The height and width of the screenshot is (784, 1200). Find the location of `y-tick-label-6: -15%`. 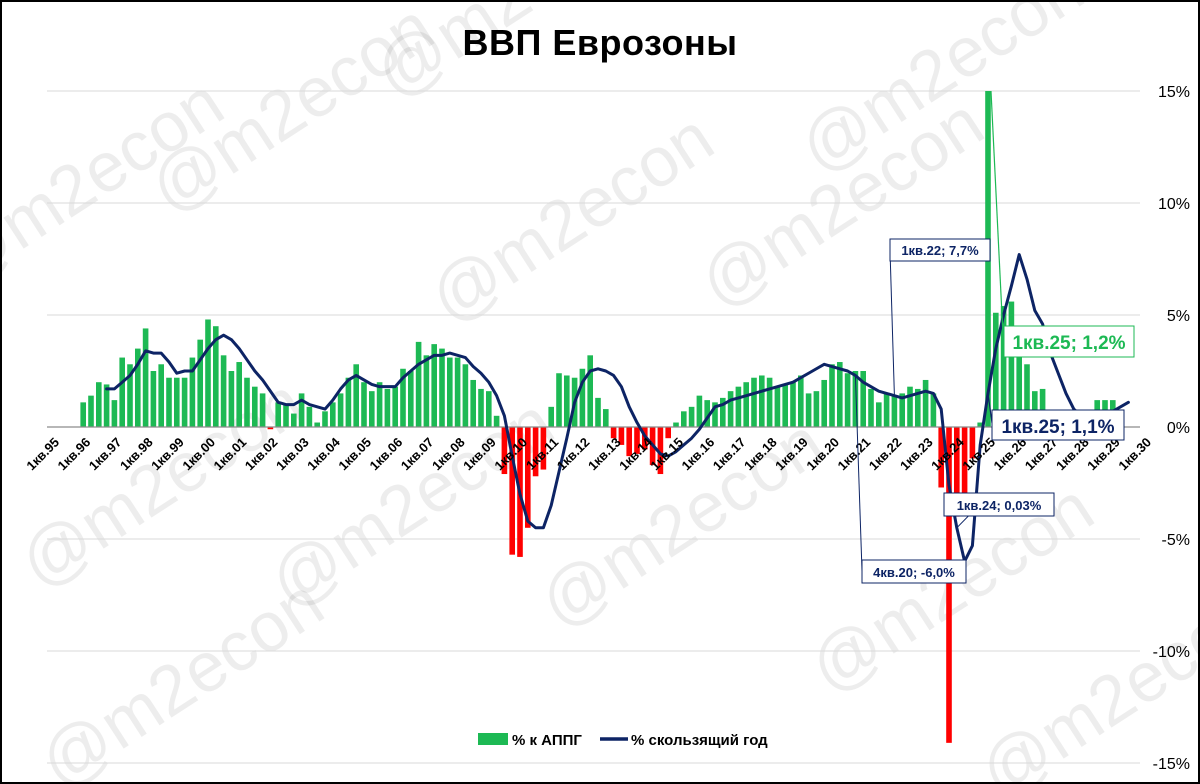

y-tick-label-6: -15% is located at coordinates (1171, 764).